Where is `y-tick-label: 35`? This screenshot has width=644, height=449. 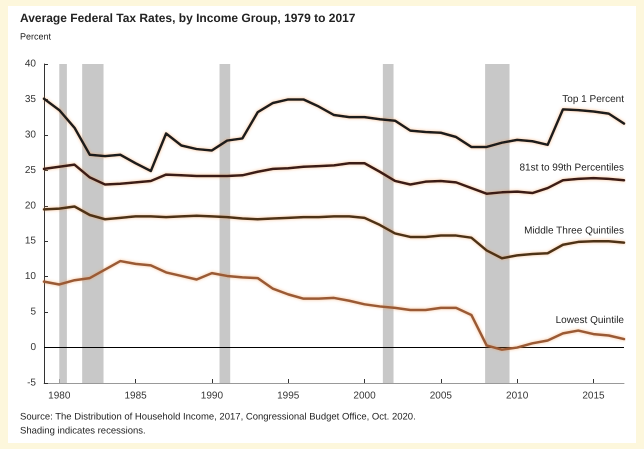
y-tick-label: 35 is located at coordinates (30, 99).